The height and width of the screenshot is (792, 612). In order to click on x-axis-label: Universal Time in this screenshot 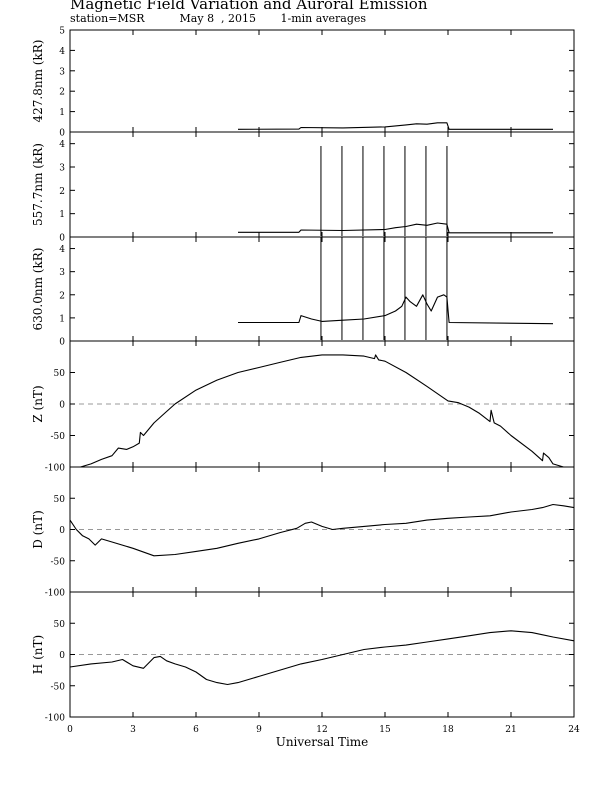, I will do `click(322, 742)`.